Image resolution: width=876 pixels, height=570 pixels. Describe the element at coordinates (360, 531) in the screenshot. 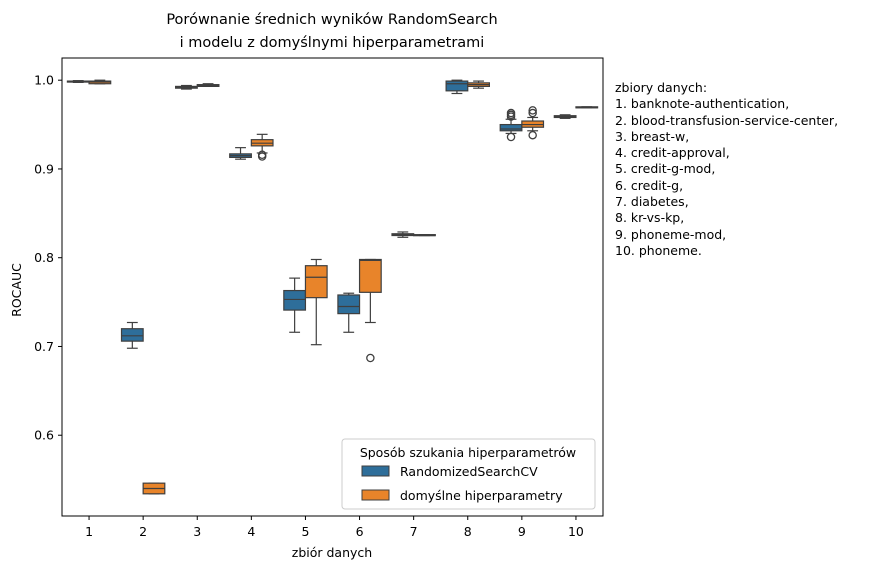

I see `x-tick-label: 6` at that location.